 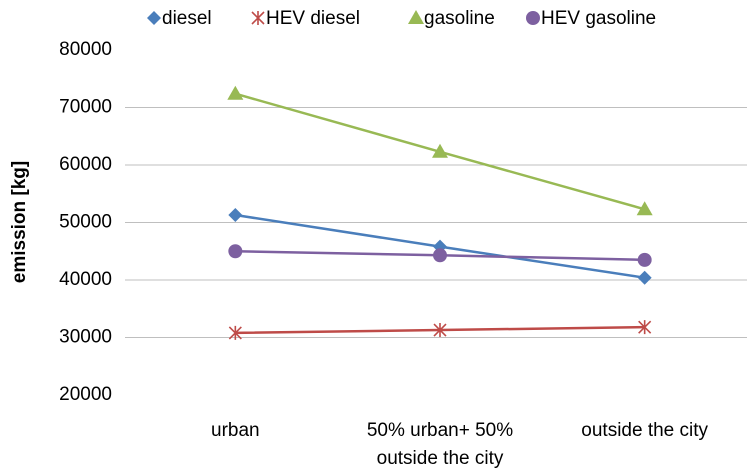 I want to click on y-tick-label: 60000, so click(x=85, y=164).